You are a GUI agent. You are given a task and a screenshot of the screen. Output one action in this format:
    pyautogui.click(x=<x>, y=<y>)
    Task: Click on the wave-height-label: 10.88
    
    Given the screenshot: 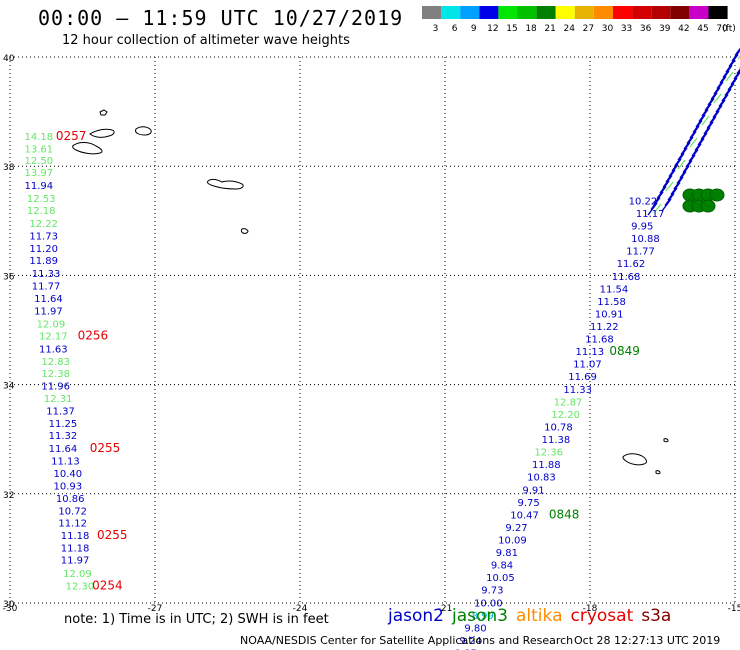 What is the action you would take?
    pyautogui.click(x=645, y=239)
    